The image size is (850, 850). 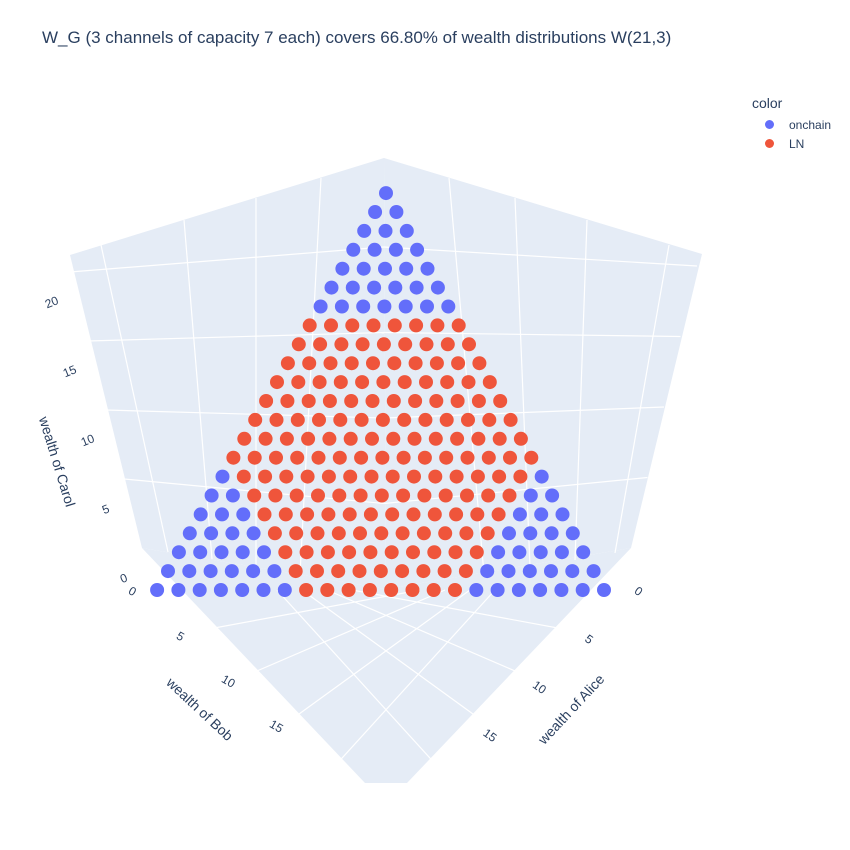 I want to click on legend-item-ln: LN, so click(x=791, y=143).